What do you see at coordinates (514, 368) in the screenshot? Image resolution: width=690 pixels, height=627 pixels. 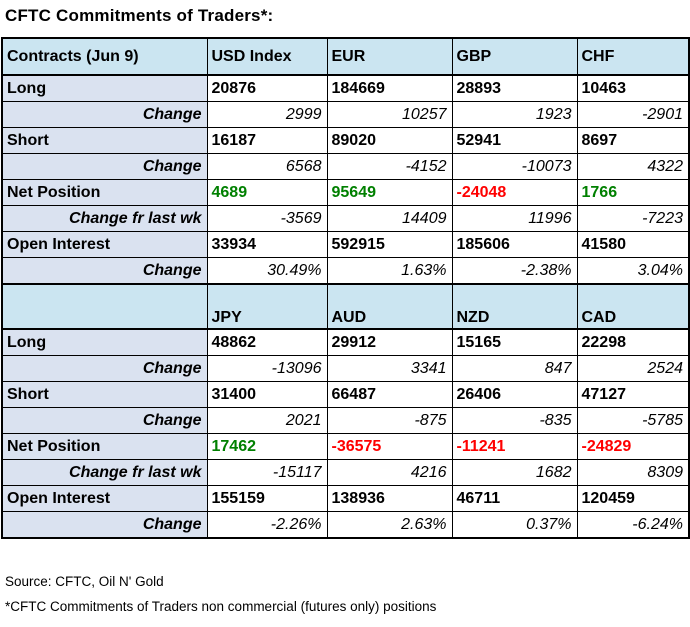 I see `data-cell: 847` at bounding box center [514, 368].